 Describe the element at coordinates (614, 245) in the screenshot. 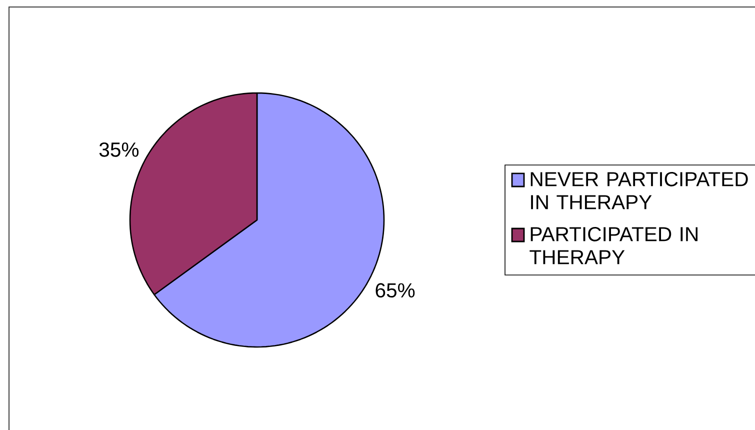

I see `legend-label: PARTICIPATED IN THERAPY` at that location.